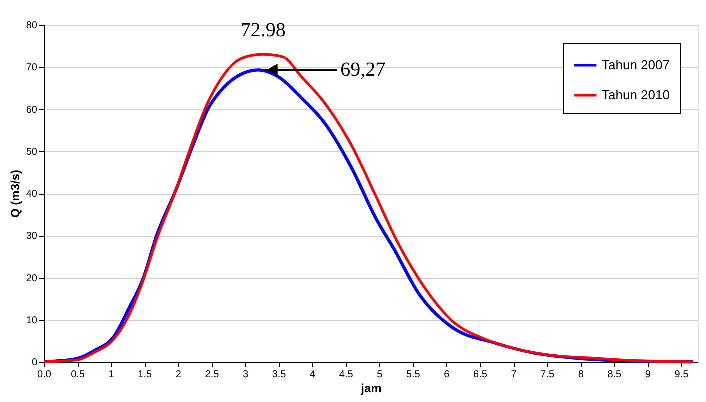 The height and width of the screenshot is (402, 706). I want to click on y-tick-label: 30, so click(32, 236).